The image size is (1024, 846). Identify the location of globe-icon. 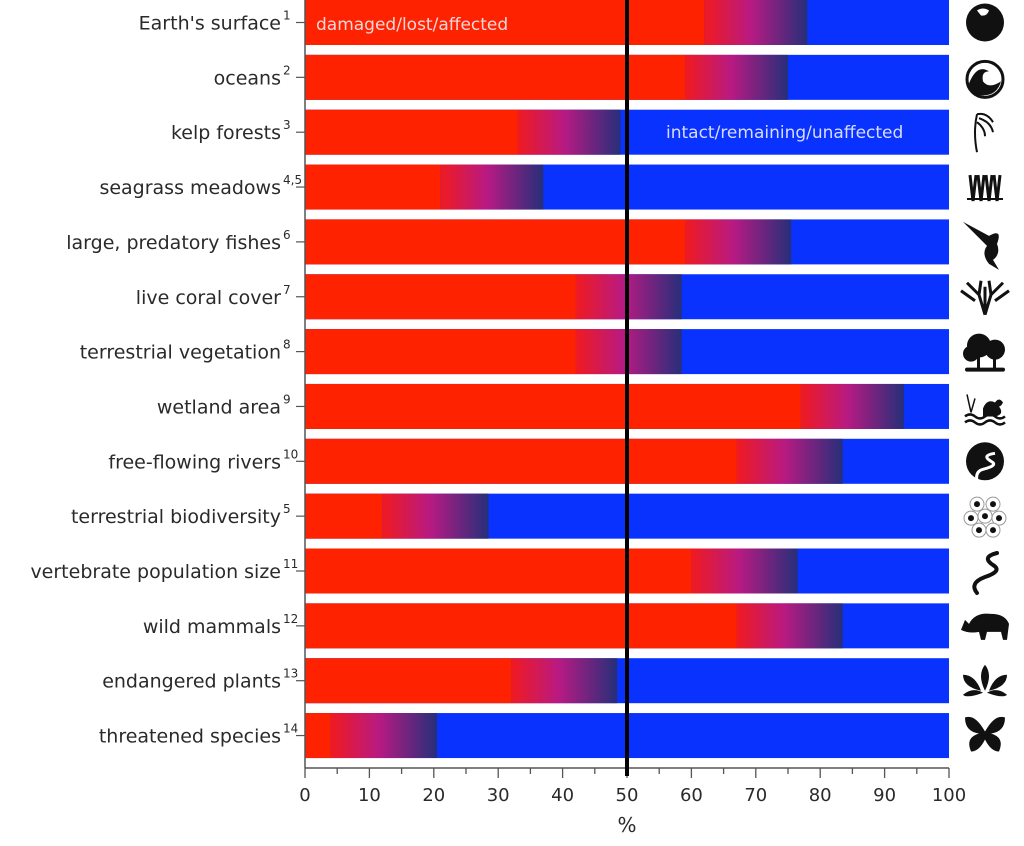
(985, 22).